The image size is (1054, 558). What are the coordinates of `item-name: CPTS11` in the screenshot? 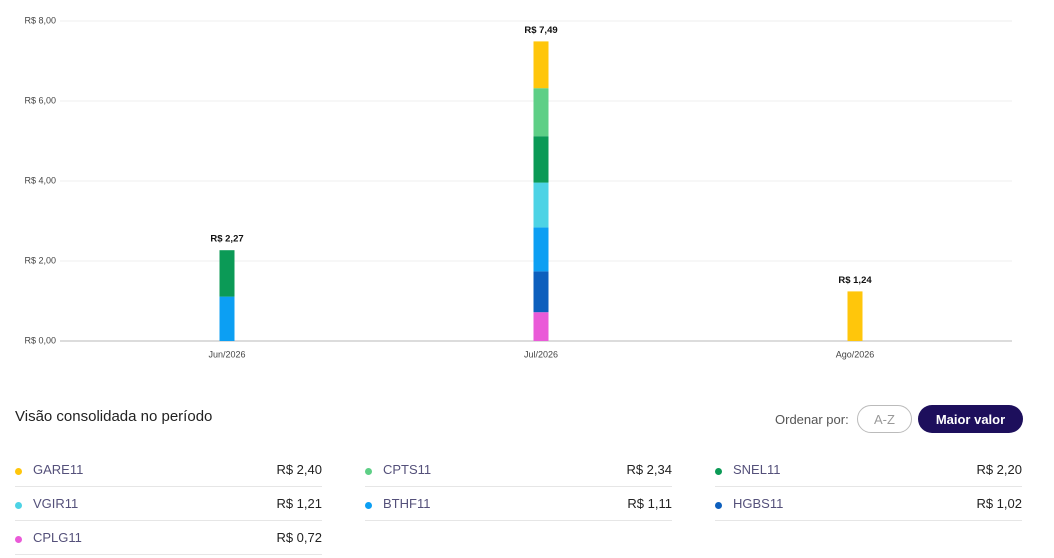 It's located at (407, 469).